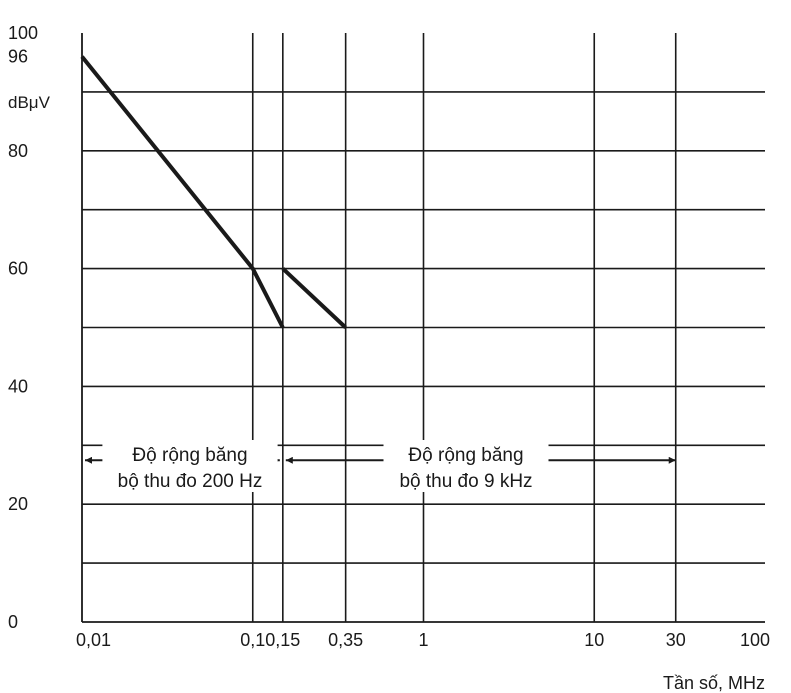 Image resolution: width=791 pixels, height=693 pixels. I want to click on x-tick-label: 0,35, so click(345, 640).